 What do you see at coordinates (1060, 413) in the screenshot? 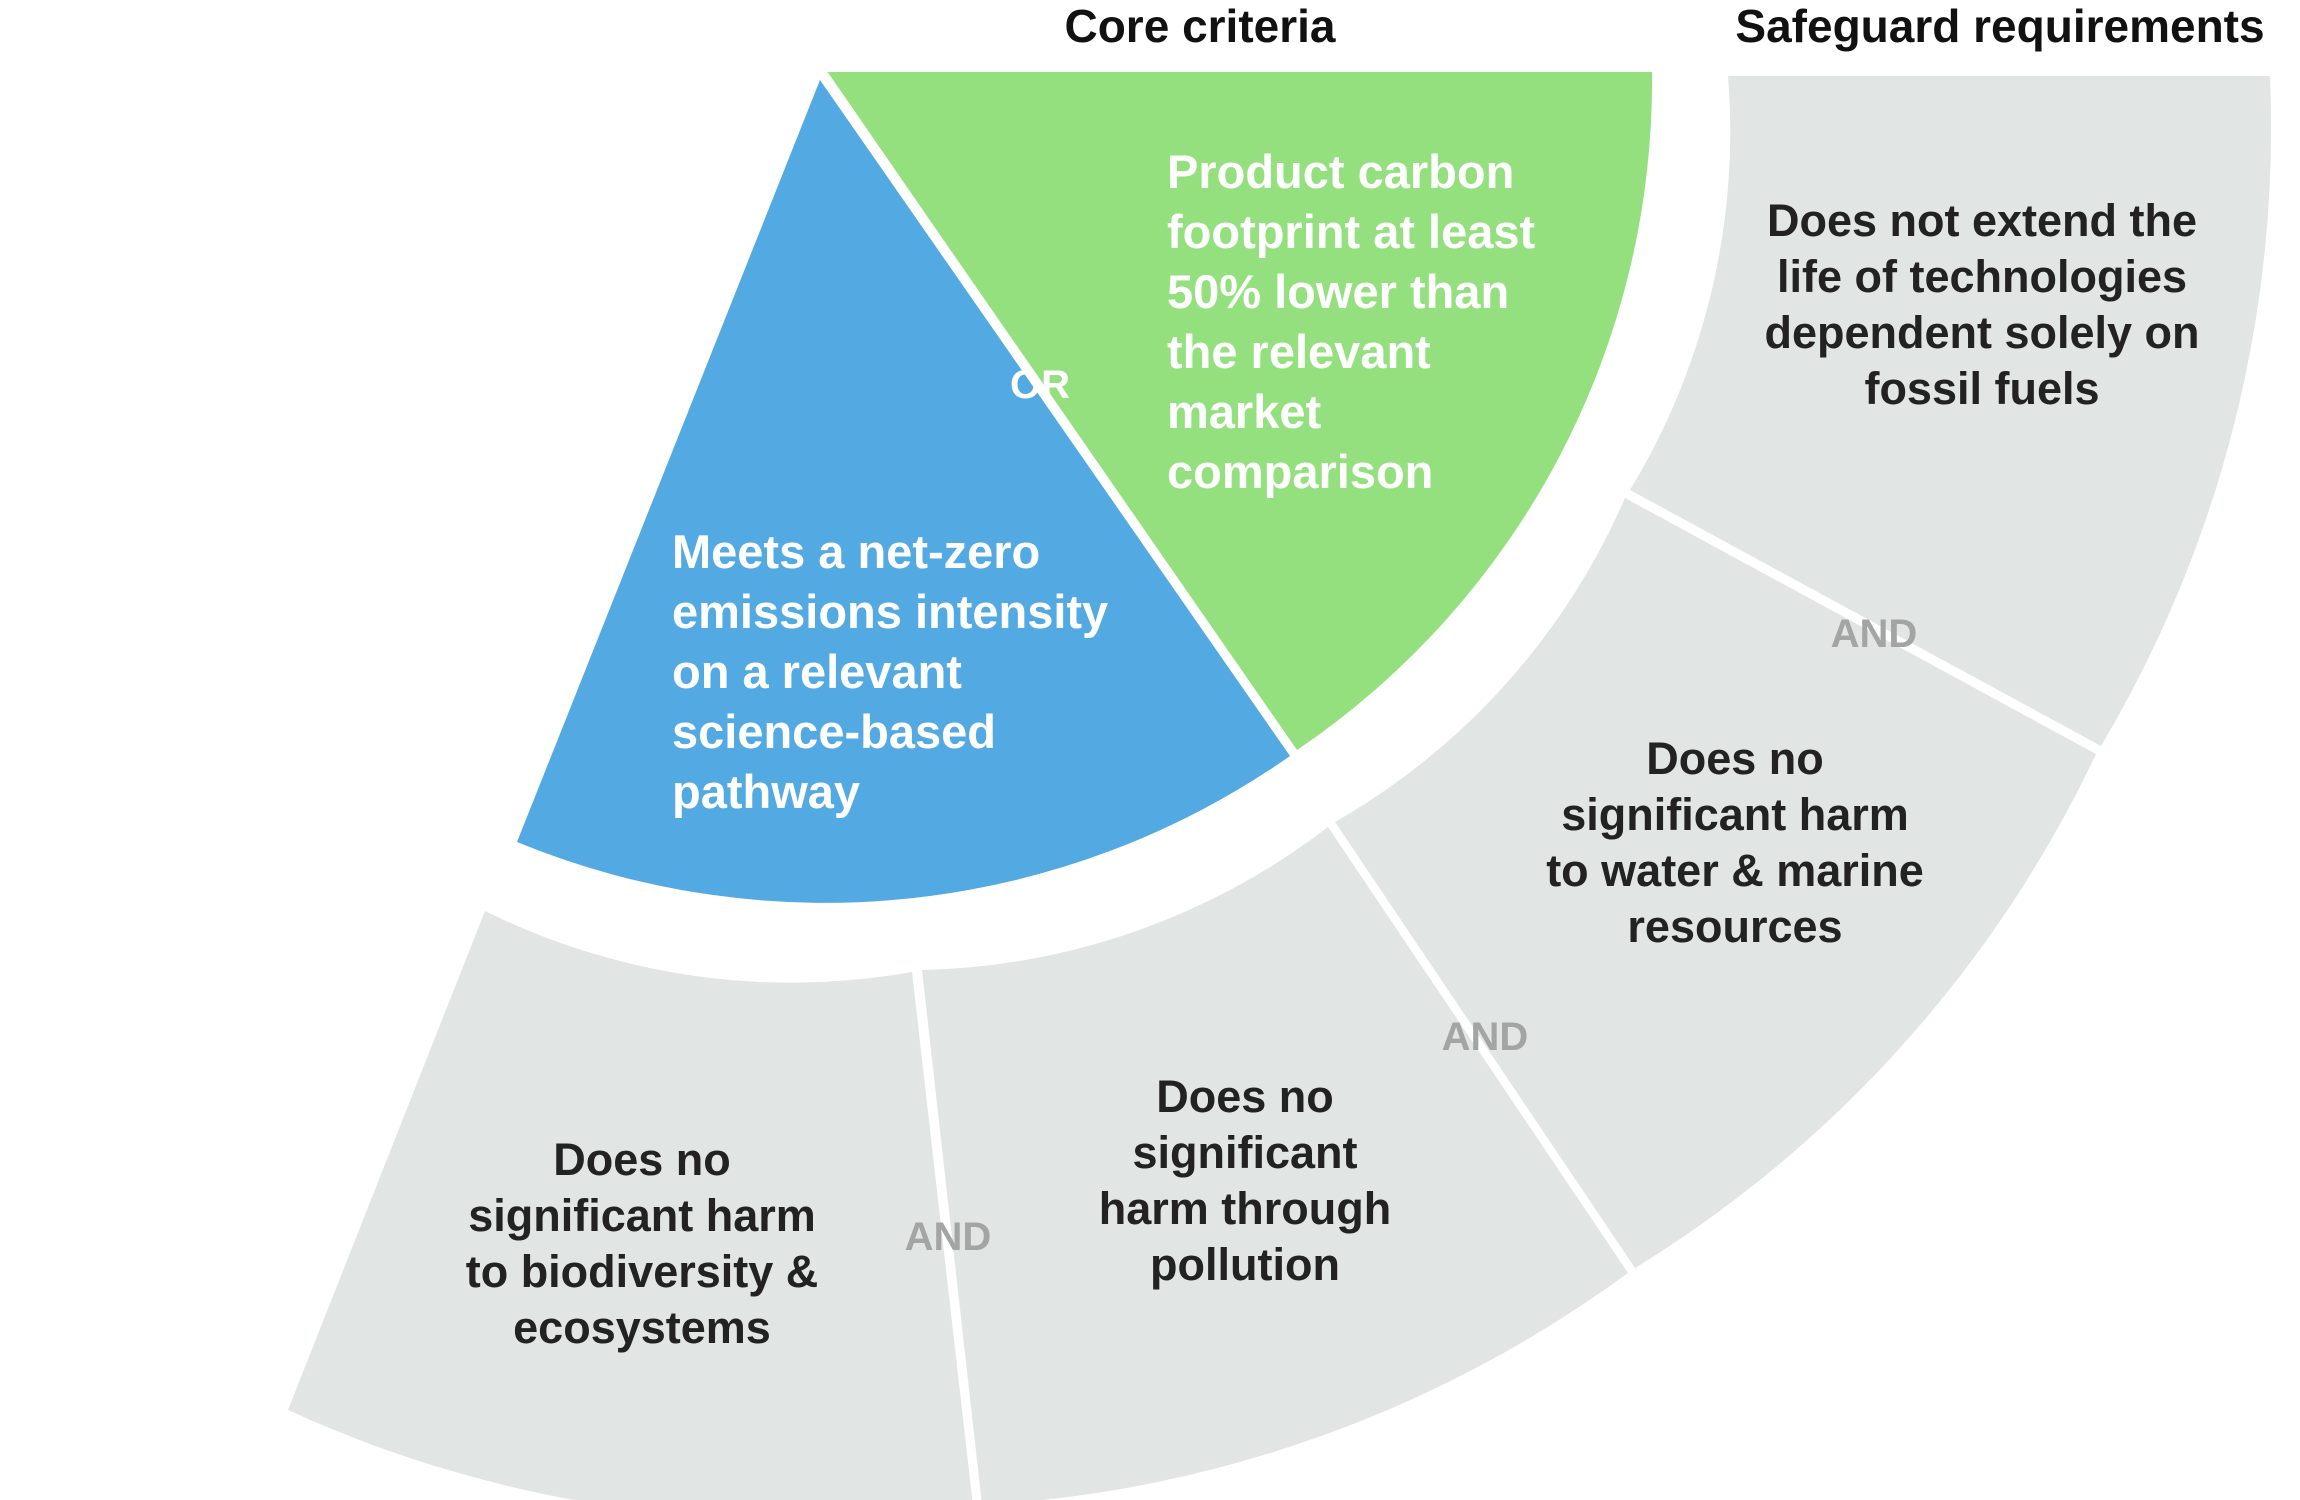
I see `core-divider-line` at bounding box center [1060, 413].